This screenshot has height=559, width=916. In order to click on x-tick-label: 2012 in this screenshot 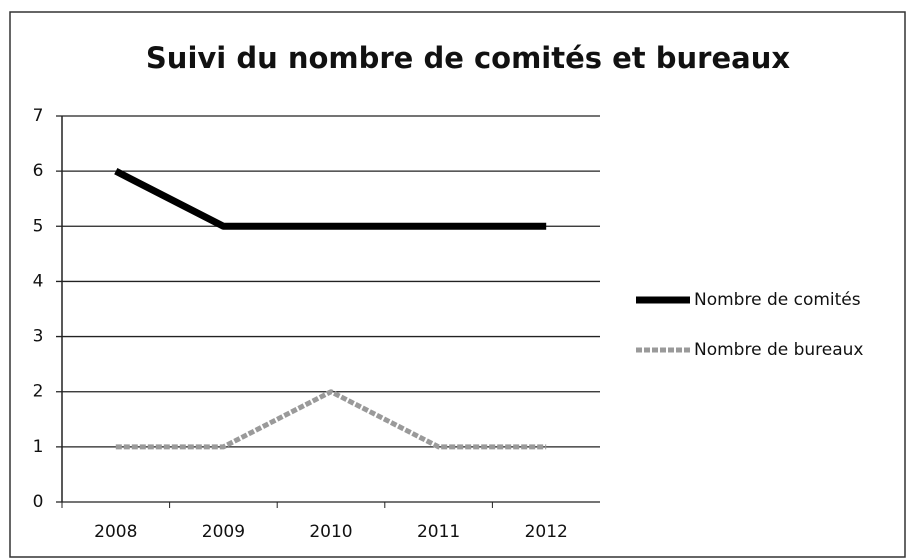, I will do `click(546, 532)`.